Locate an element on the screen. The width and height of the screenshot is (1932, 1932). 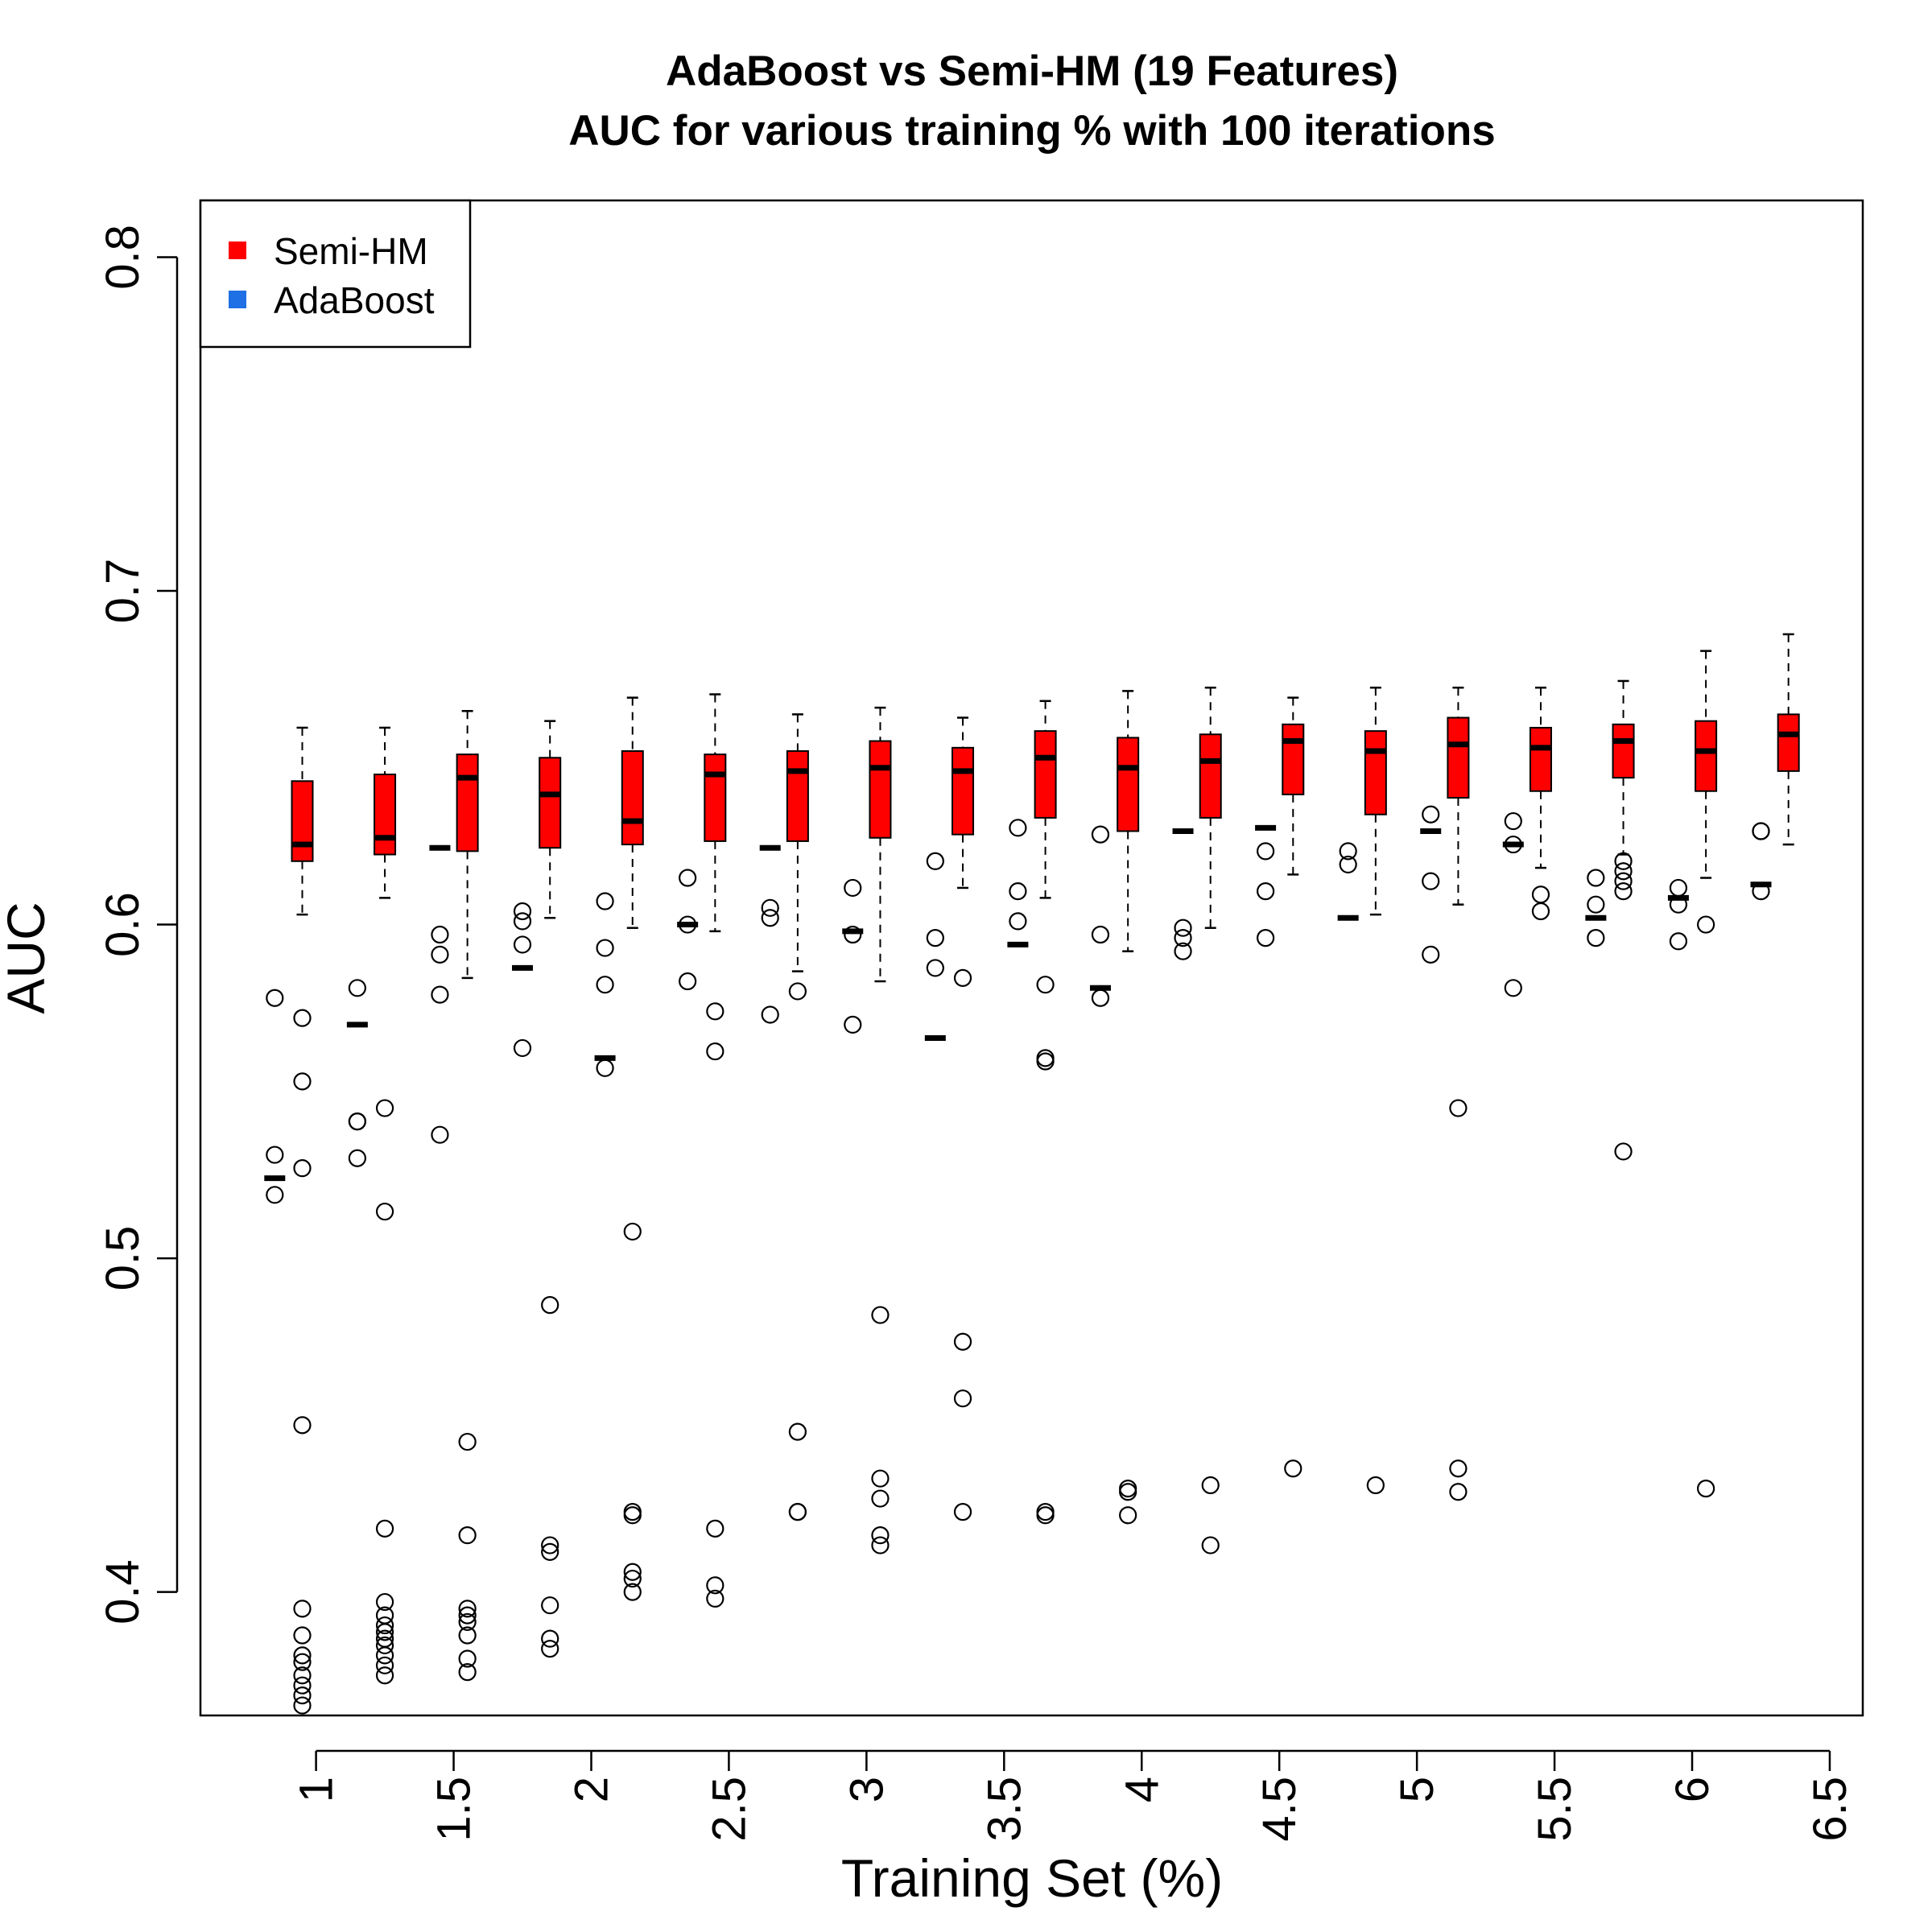
semi-hm-series is located at coordinates (1045, 808).